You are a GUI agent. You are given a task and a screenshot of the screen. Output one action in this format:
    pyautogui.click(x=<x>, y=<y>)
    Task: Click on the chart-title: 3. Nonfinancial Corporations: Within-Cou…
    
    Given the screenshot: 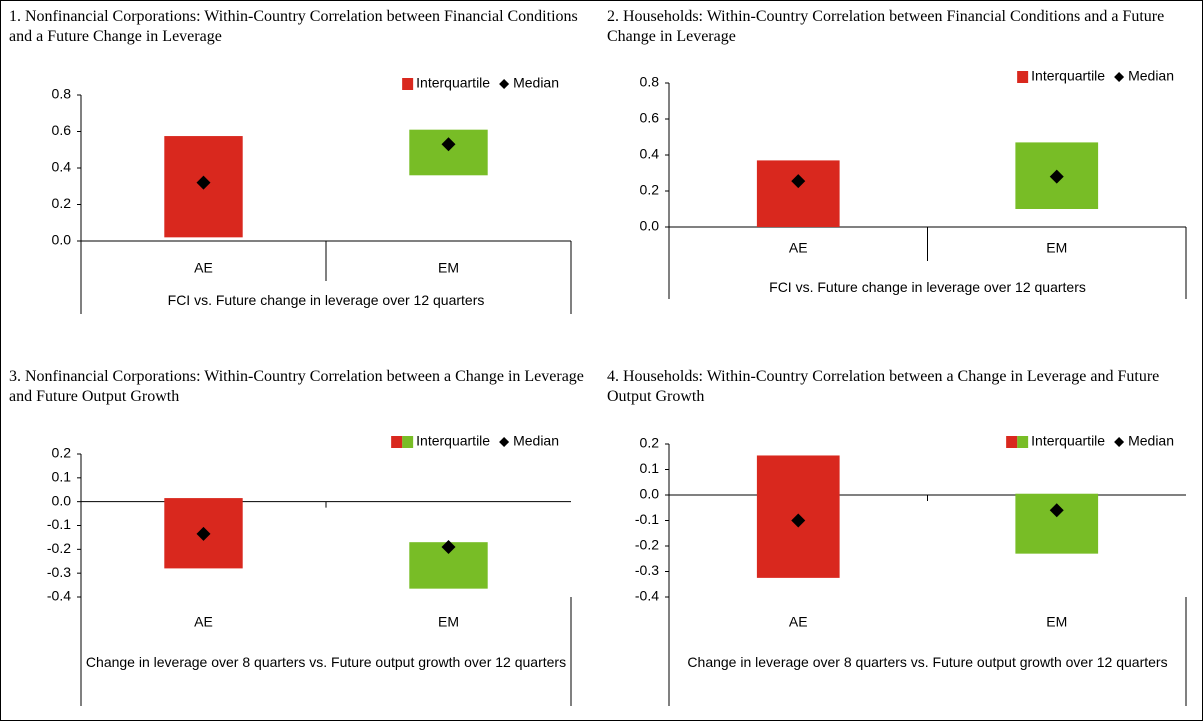 What is the action you would take?
    pyautogui.click(x=296, y=386)
    